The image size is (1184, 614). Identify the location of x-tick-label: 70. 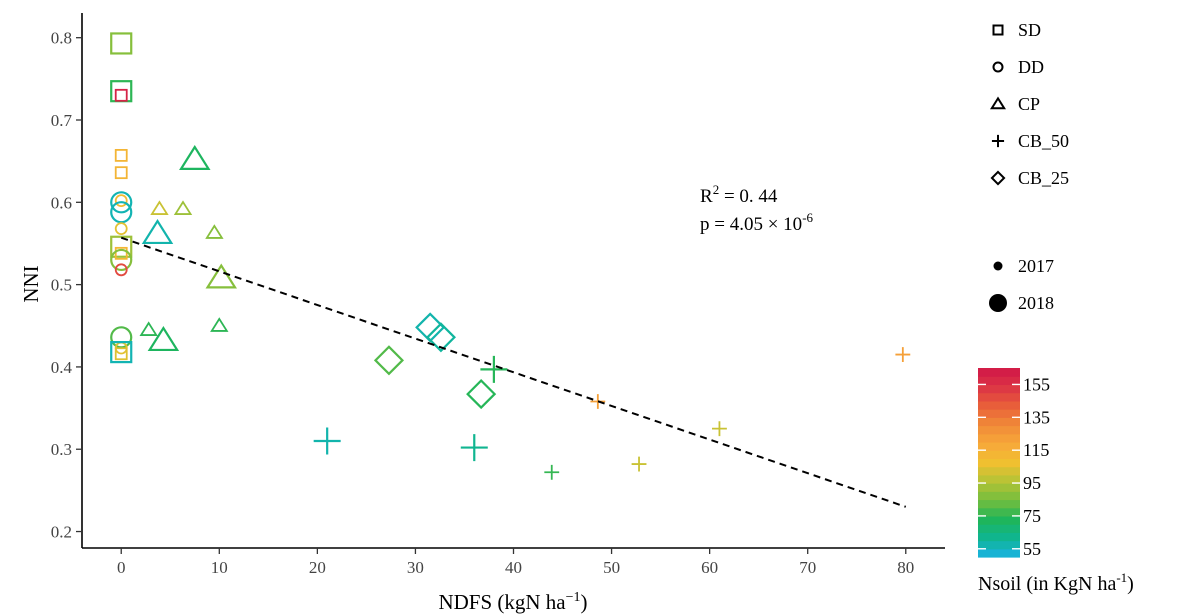
(807, 567).